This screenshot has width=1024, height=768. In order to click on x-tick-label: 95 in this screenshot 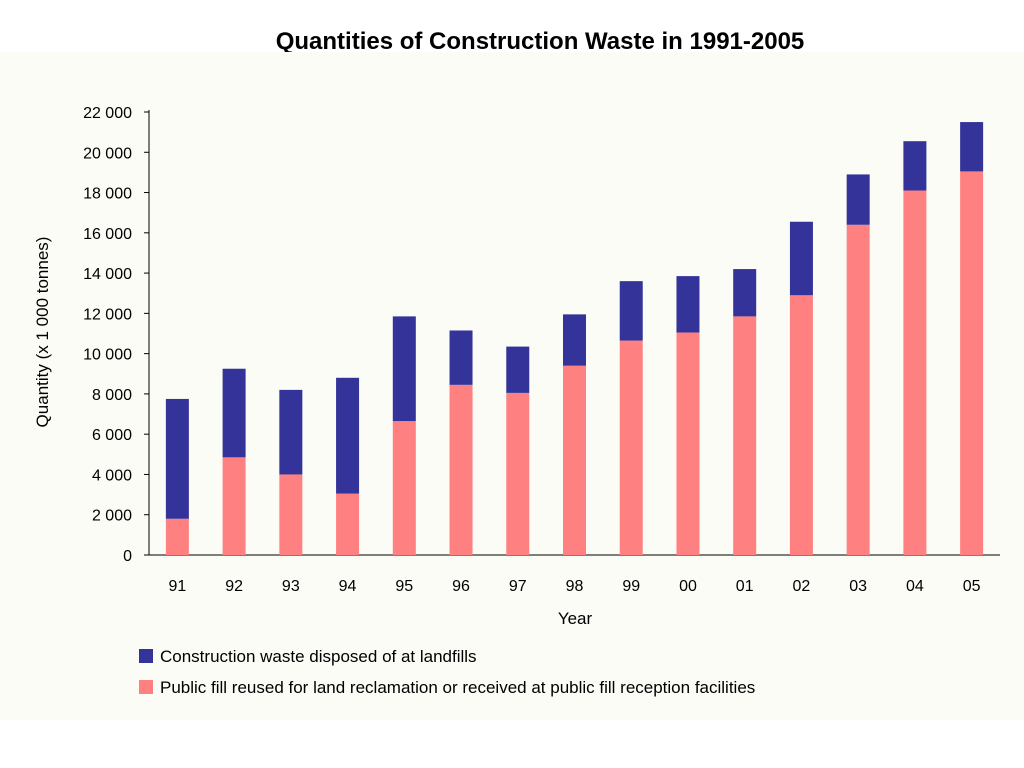, I will do `click(404, 586)`.